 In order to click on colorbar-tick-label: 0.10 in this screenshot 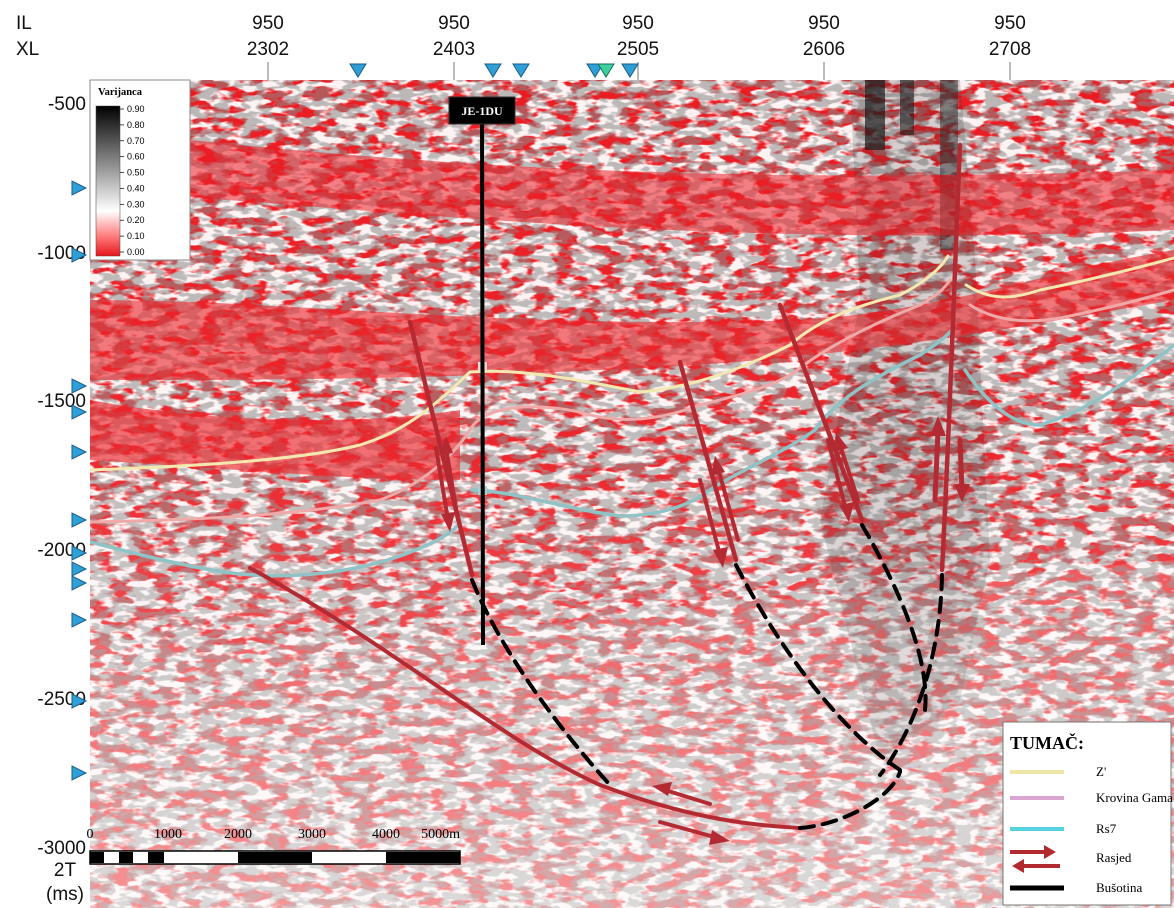, I will do `click(136, 236)`.